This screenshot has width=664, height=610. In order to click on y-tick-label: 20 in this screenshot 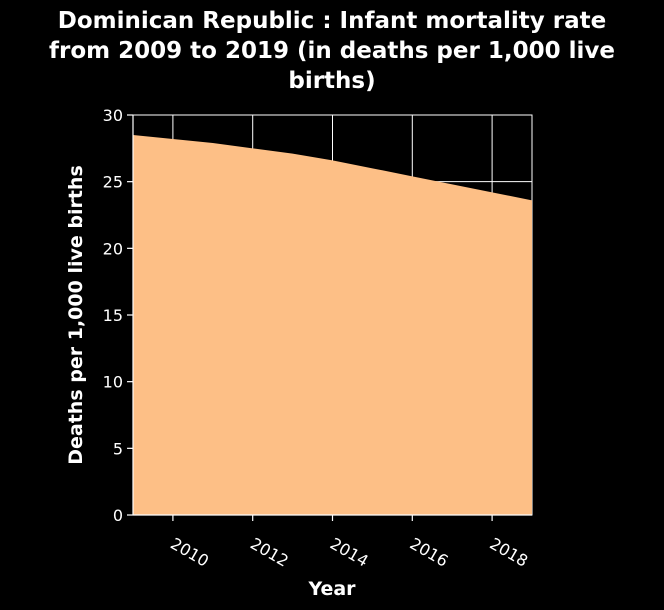, I will do `click(113, 248)`.